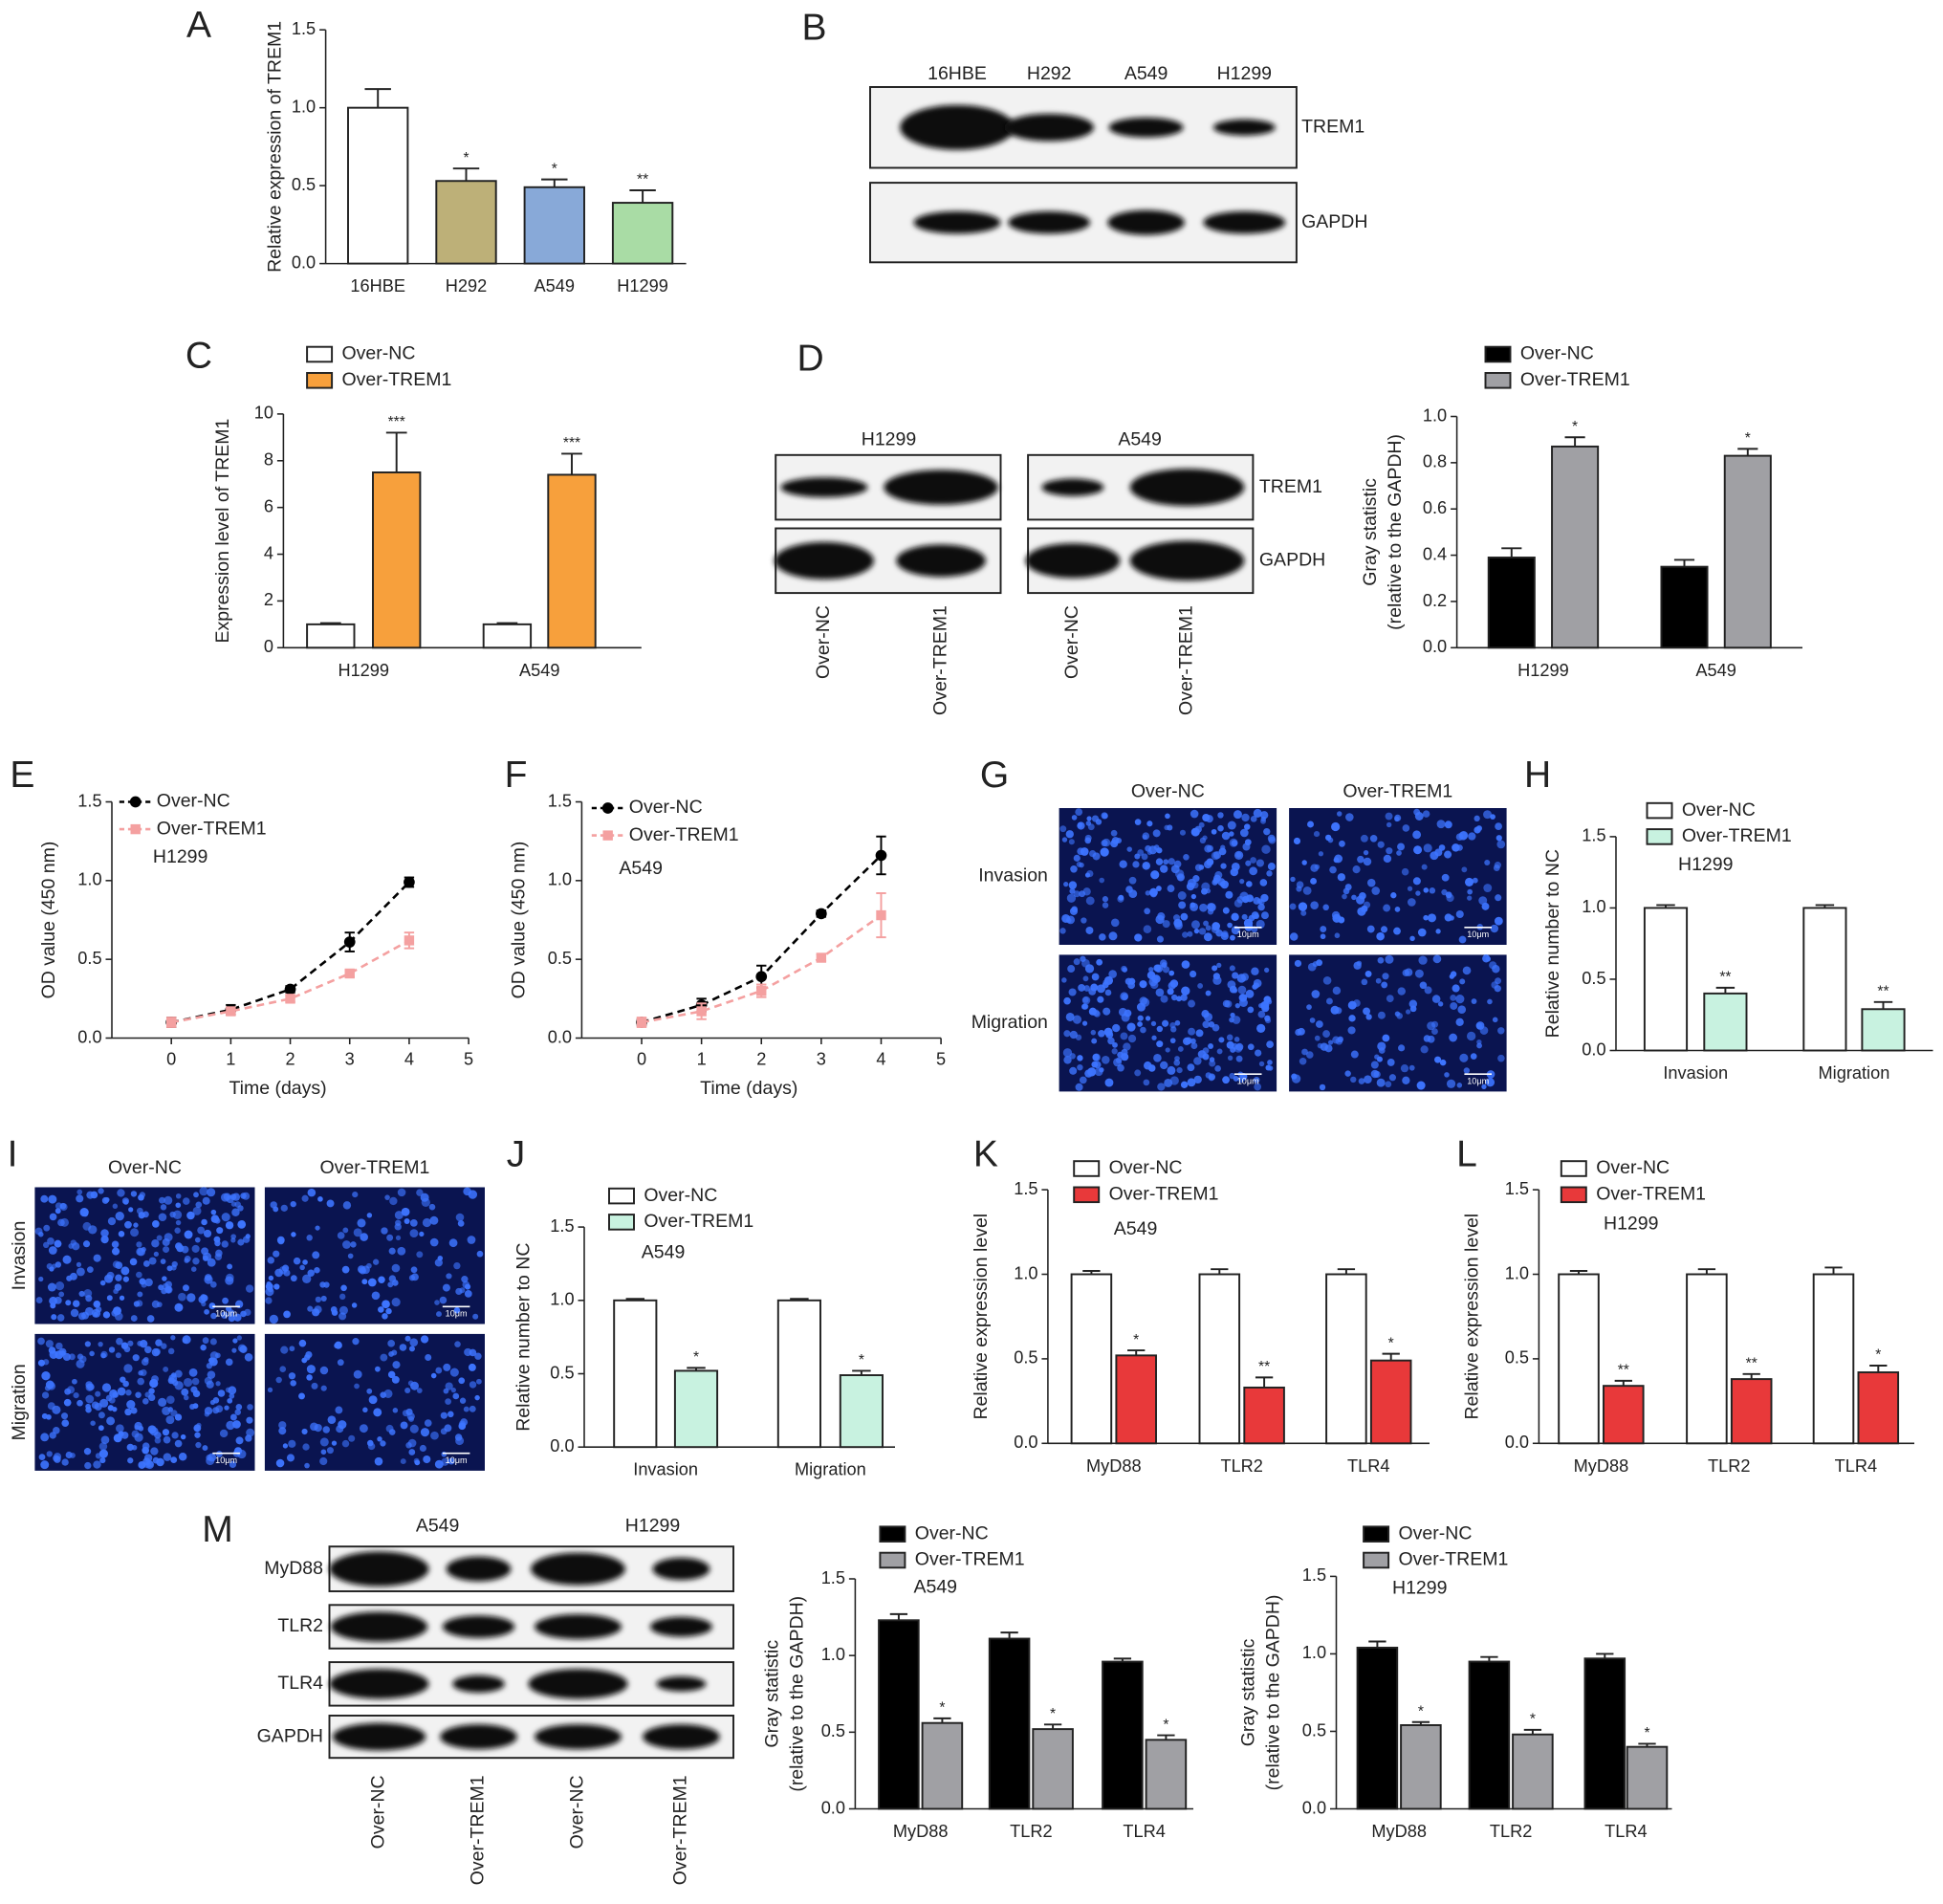  I want to click on row-label: TLR2, so click(300, 1626).